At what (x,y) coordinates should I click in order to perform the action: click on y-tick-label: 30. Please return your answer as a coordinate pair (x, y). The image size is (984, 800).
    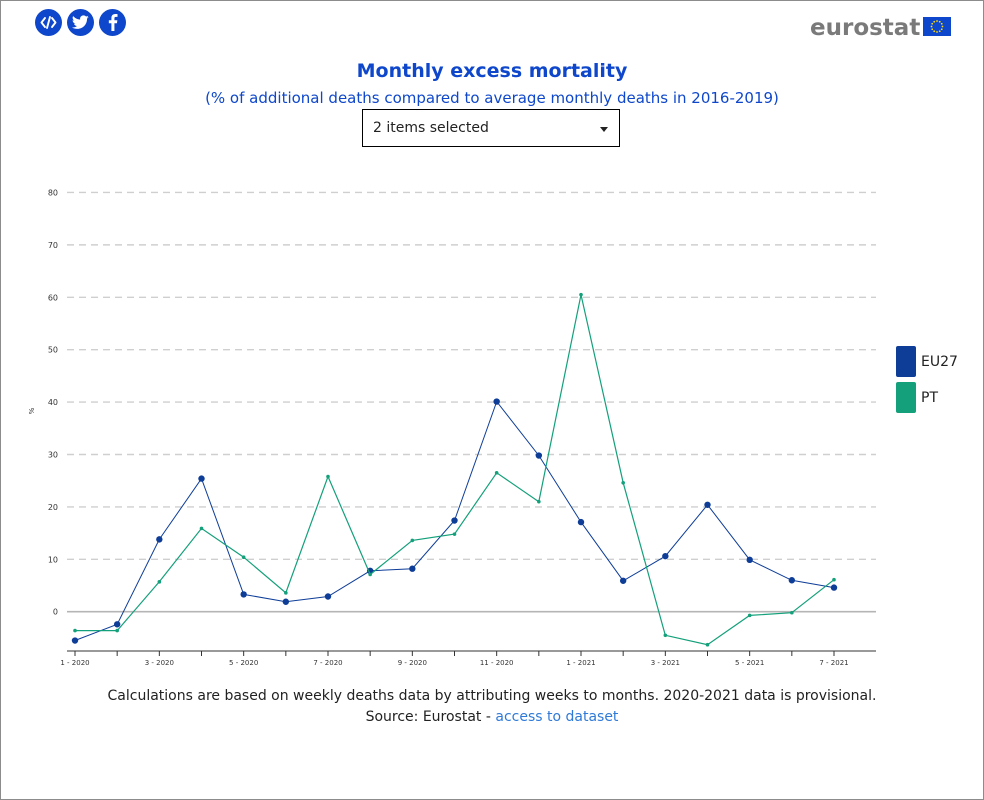
    Looking at the image, I should click on (53, 454).